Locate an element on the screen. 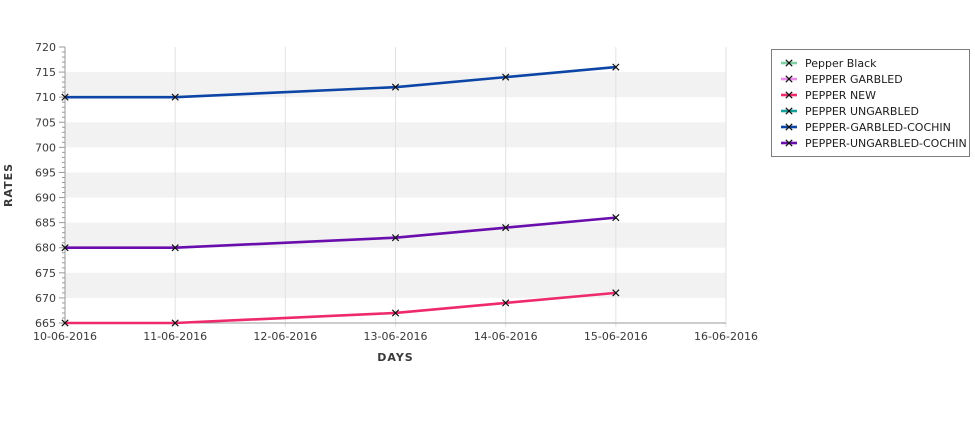 This screenshot has height=429, width=975. legend-item-label: PEPPER UNGARBLED is located at coordinates (862, 111).